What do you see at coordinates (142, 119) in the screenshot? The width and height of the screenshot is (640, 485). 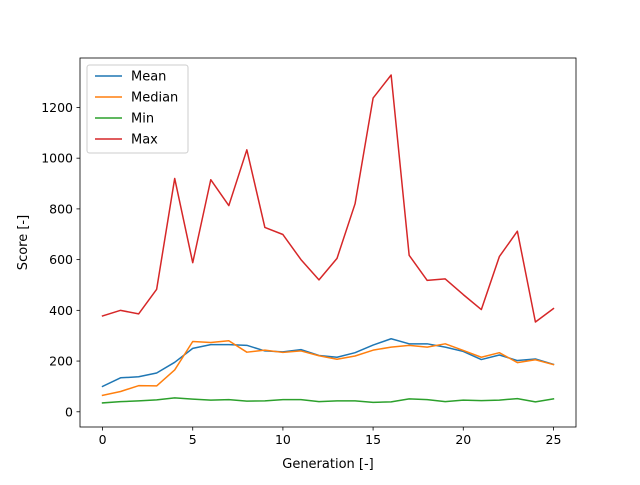 I see `legend-label-min: Min` at bounding box center [142, 119].